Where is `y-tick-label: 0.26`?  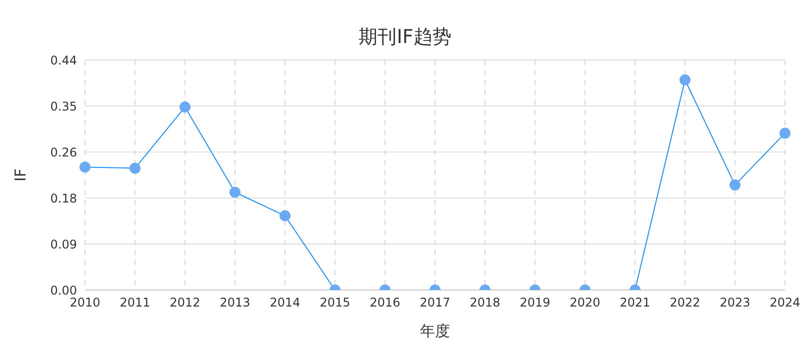 y-tick-label: 0.26 is located at coordinates (63, 152).